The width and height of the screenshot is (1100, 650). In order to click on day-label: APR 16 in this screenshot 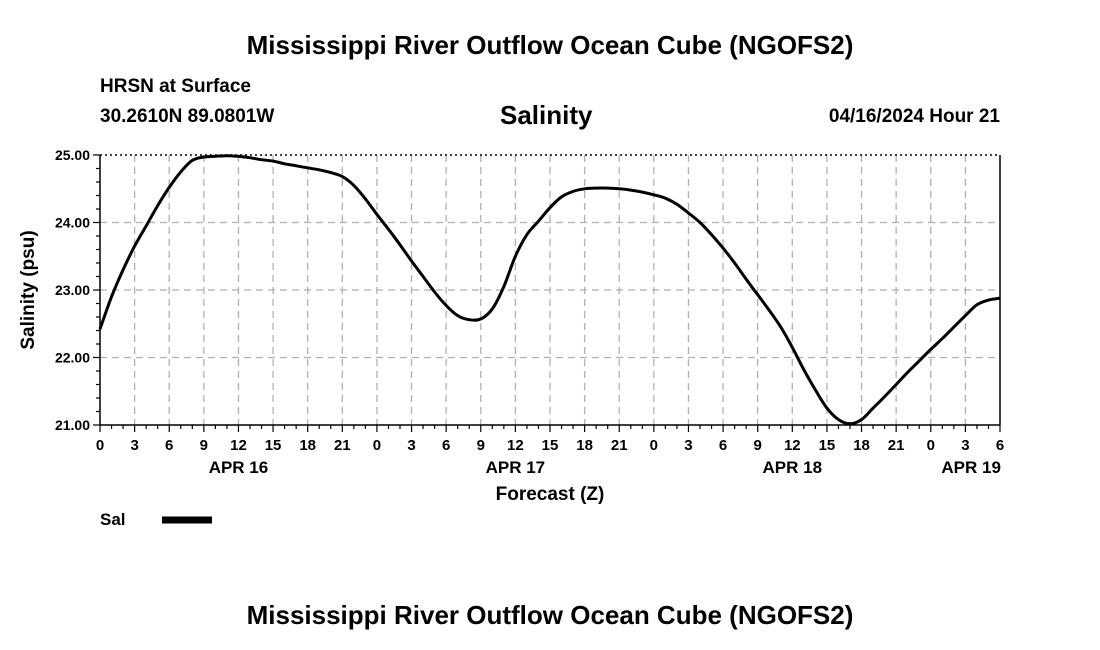, I will do `click(239, 467)`.